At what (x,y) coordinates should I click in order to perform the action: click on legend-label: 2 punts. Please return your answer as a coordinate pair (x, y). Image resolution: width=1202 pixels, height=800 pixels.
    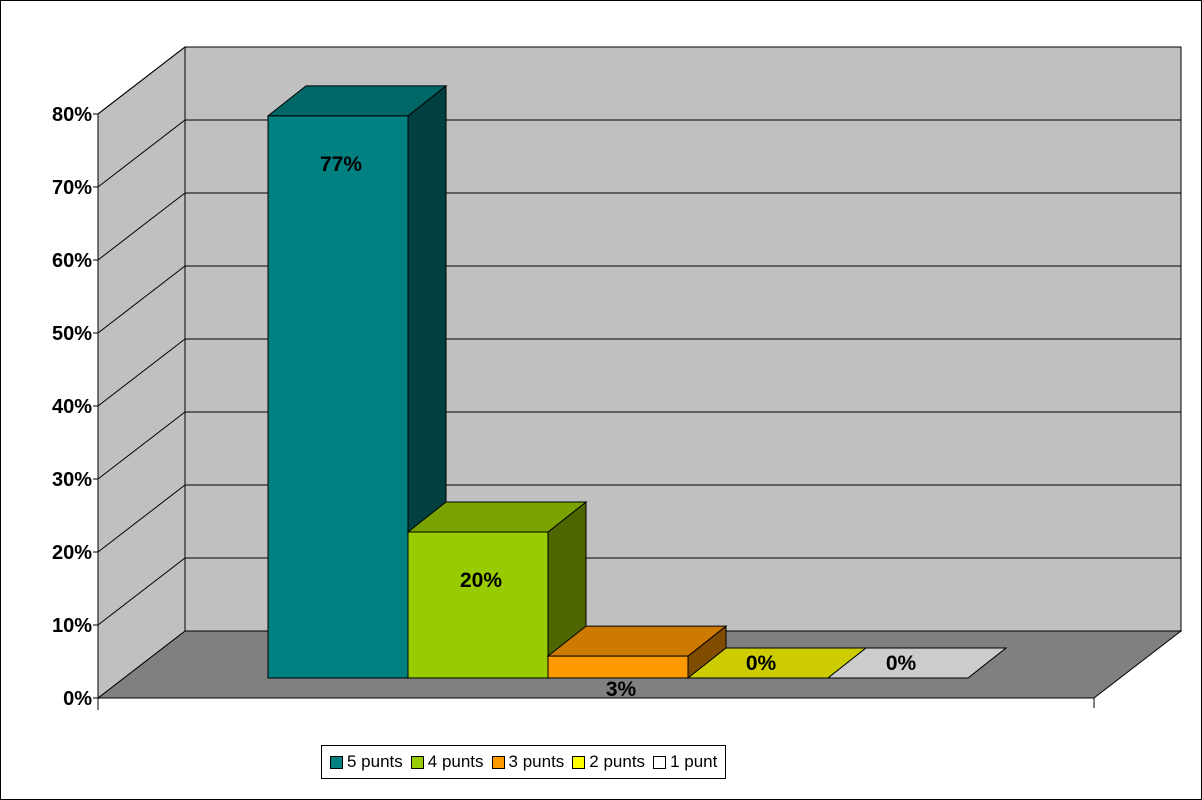
    Looking at the image, I should click on (617, 761).